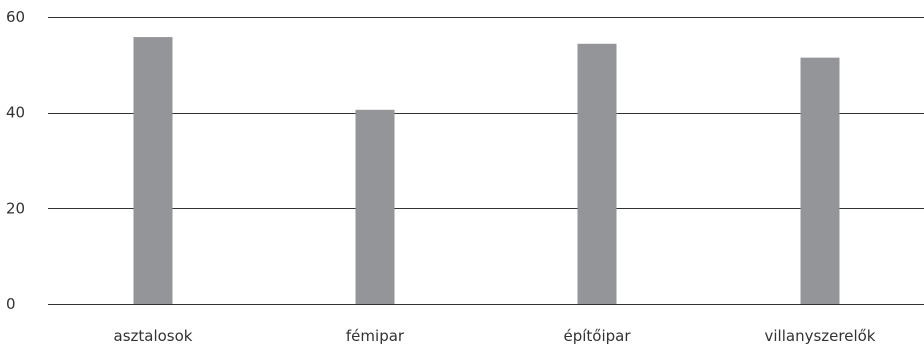 The image size is (924, 349). I want to click on y-tick-label: 0, so click(11, 304).